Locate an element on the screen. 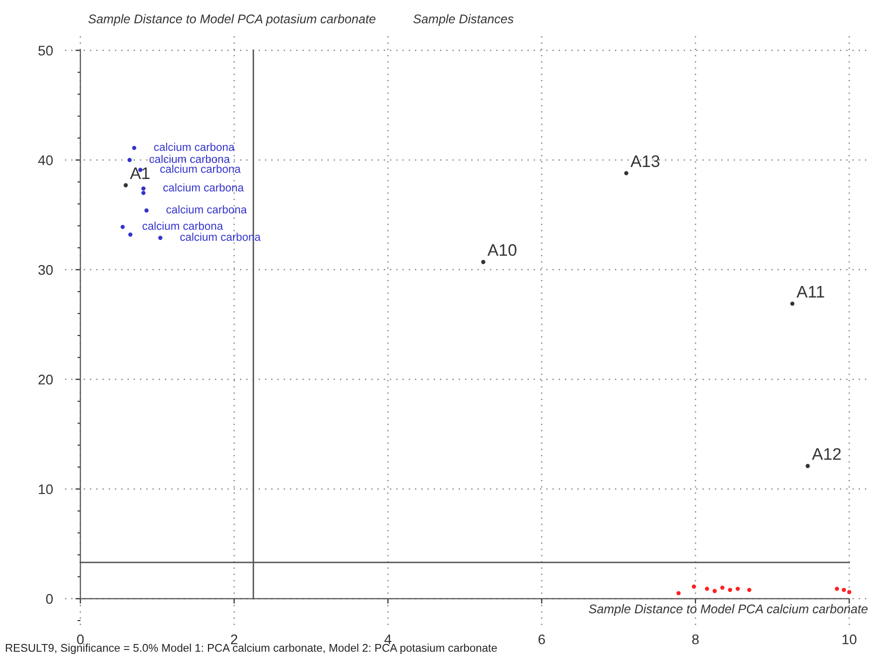 The height and width of the screenshot is (659, 870). x-tick-label: 4 is located at coordinates (388, 639).